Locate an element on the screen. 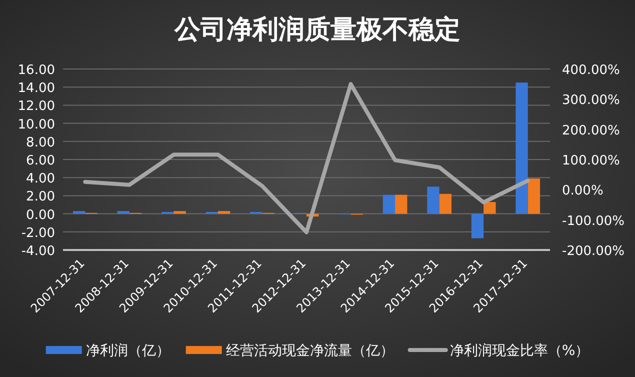 The width and height of the screenshot is (635, 377). y2-tick-label: 400.00% is located at coordinates (591, 70).